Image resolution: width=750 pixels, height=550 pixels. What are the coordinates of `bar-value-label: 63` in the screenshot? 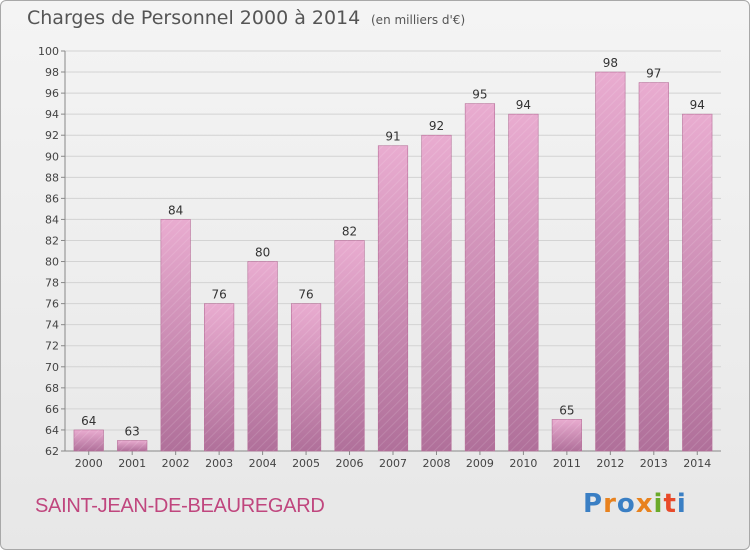 It's located at (132, 431).